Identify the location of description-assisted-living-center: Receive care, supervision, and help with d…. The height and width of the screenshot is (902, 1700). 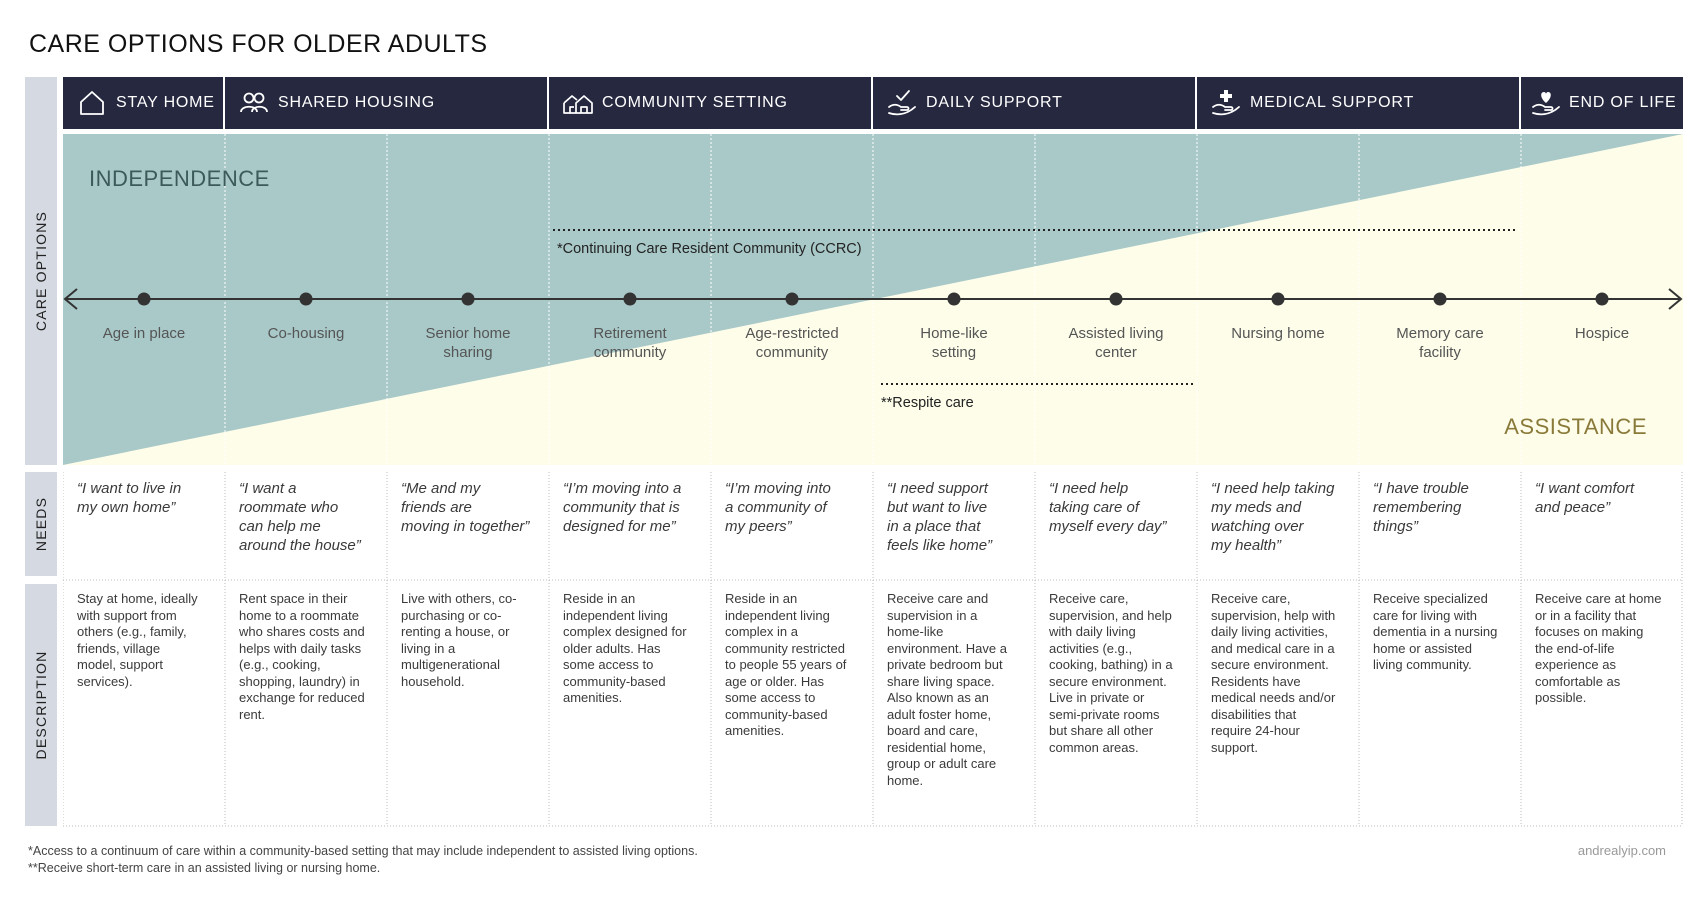
(1111, 673).